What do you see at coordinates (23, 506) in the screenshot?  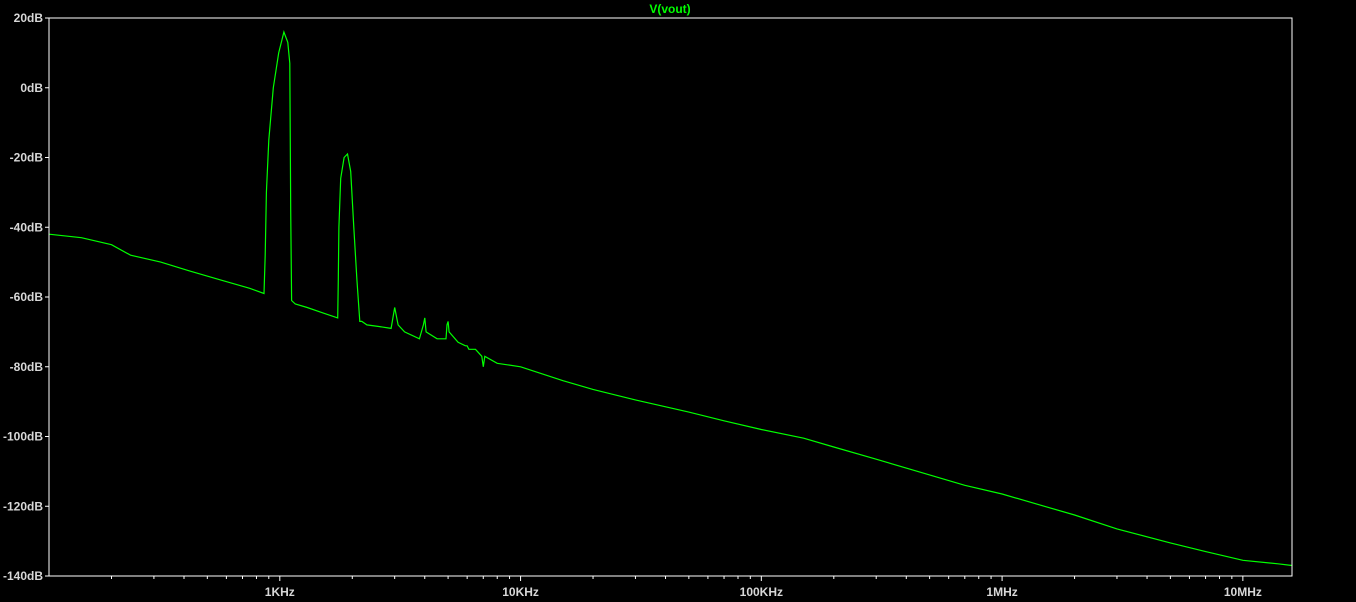 I see `y-tick-label: -120dB` at bounding box center [23, 506].